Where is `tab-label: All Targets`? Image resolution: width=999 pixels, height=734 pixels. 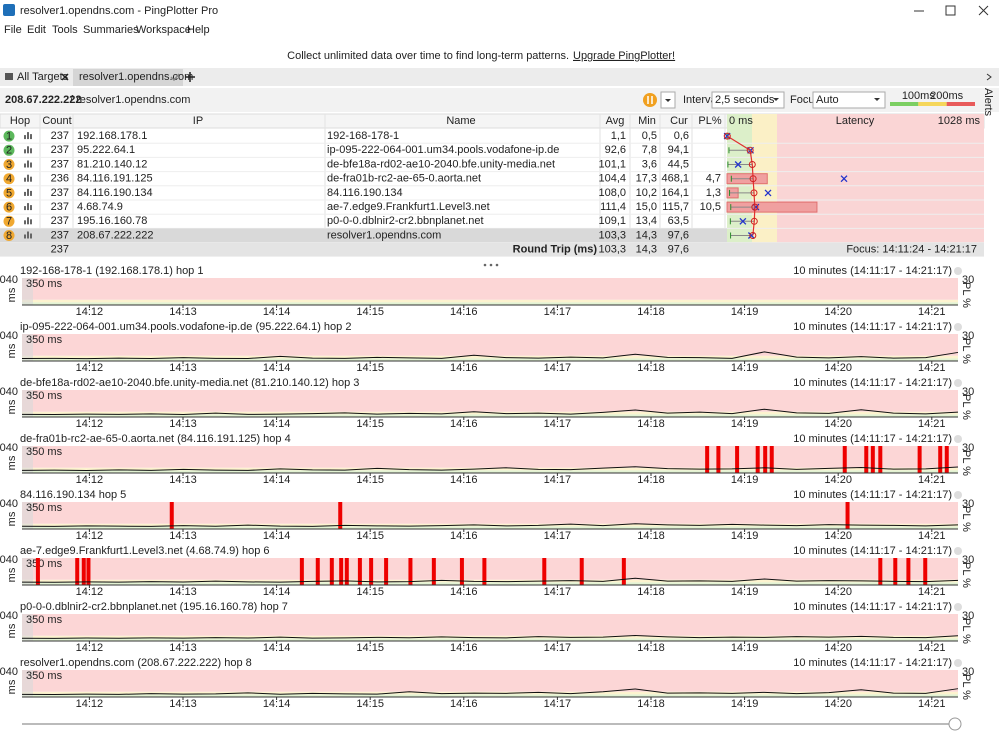
tab-label: All Targets is located at coordinates (43, 77).